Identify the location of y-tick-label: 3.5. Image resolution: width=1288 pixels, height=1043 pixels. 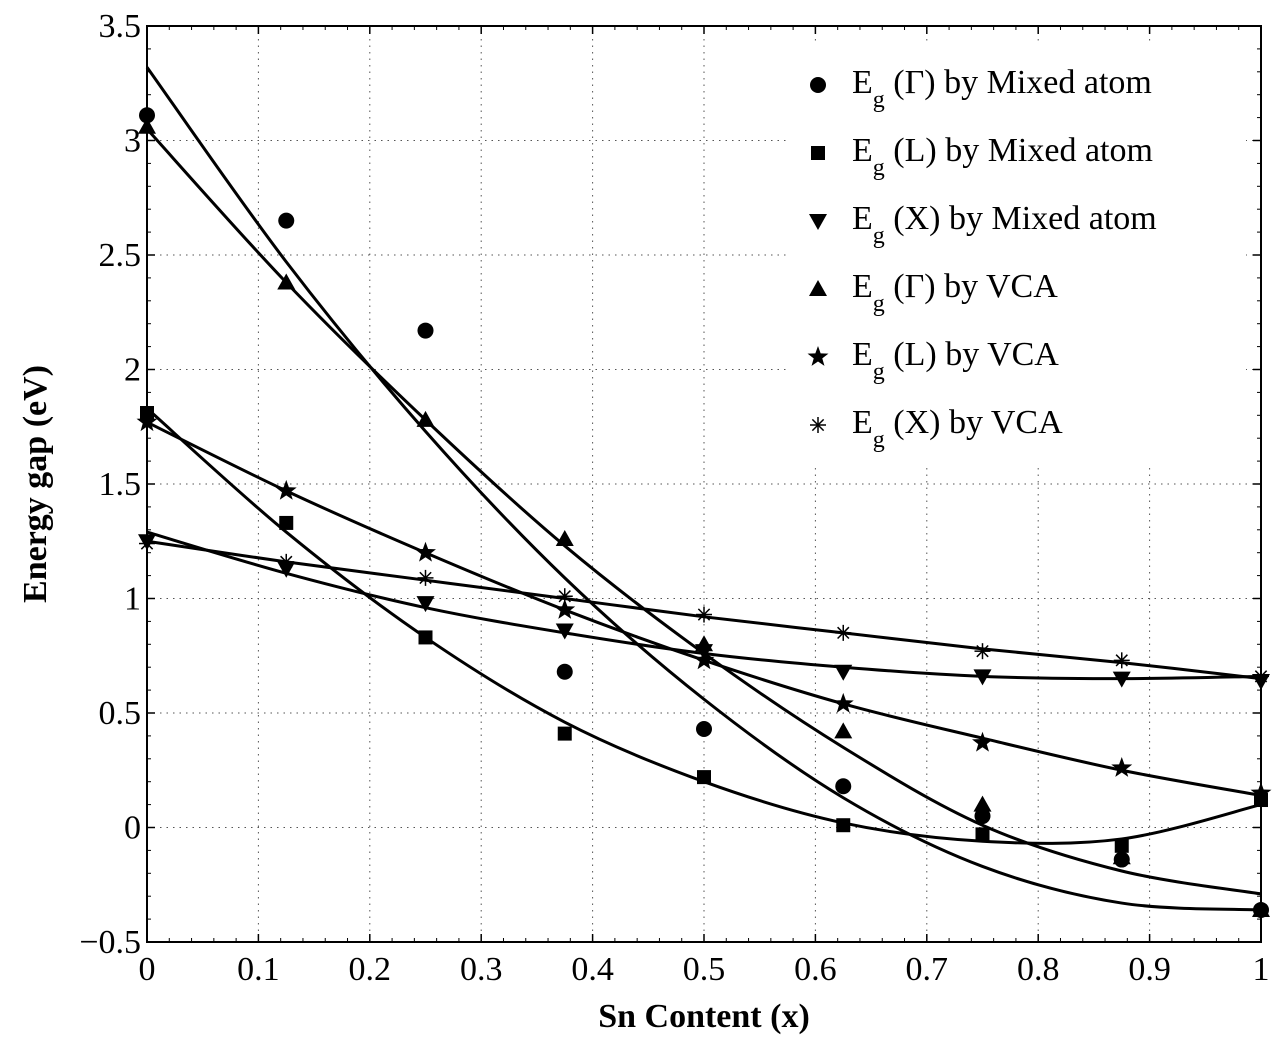
(120, 26).